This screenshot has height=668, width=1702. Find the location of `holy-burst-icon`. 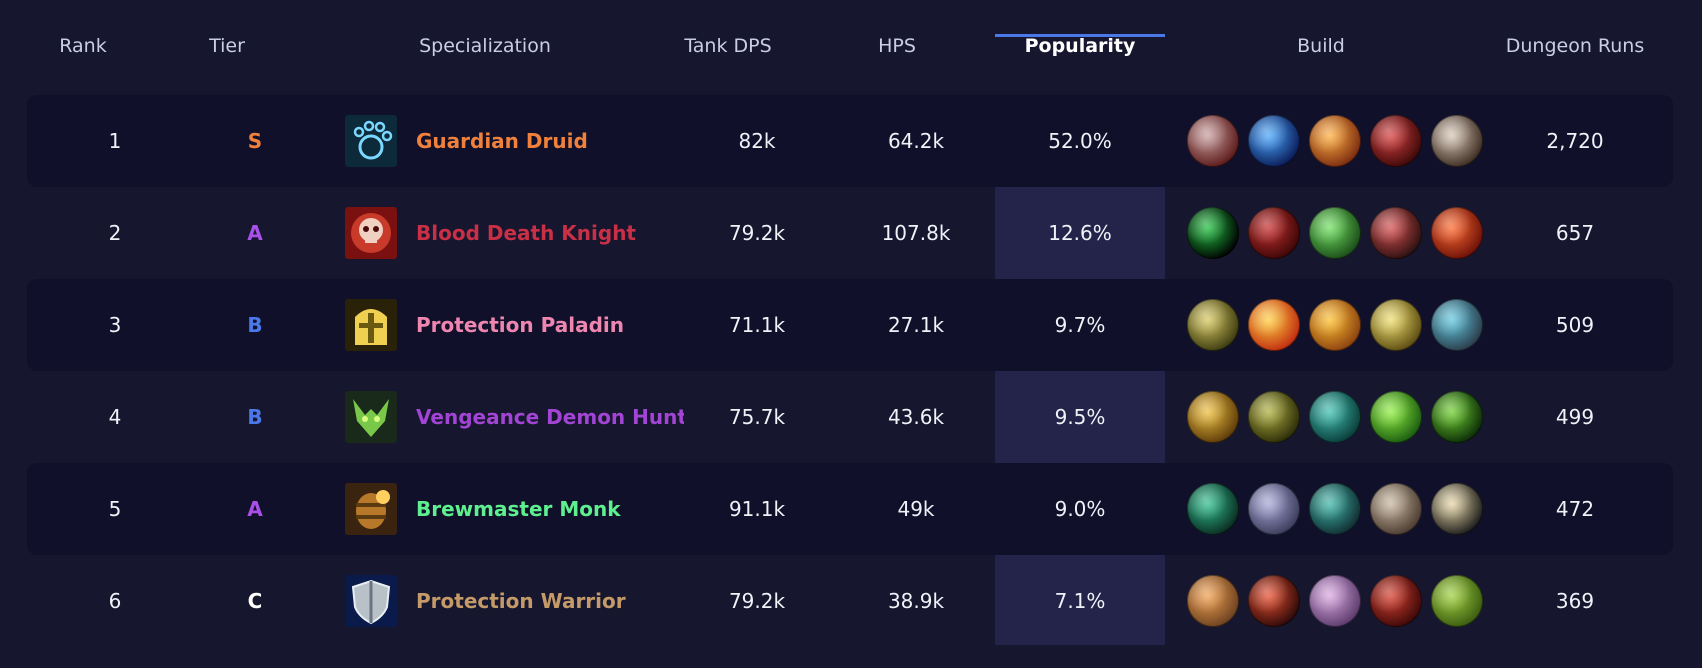

holy-burst-icon is located at coordinates (1335, 325).